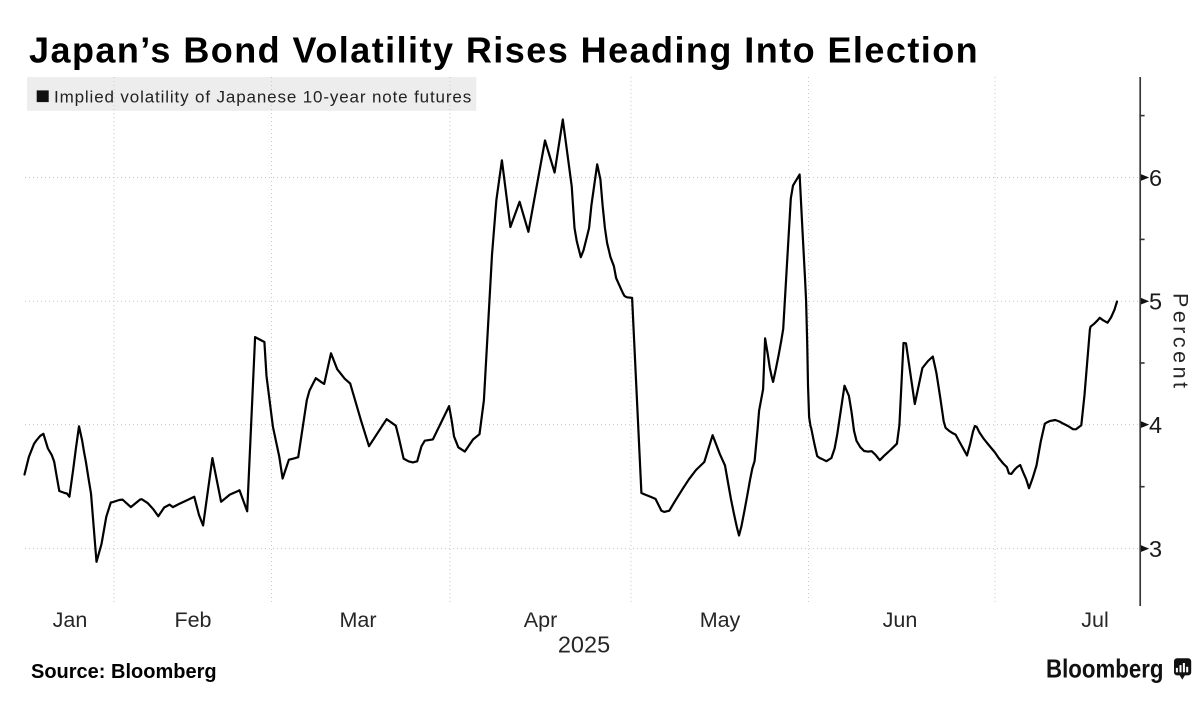 This screenshot has width=1200, height=710. I want to click on svg-text: May, so click(720, 620).